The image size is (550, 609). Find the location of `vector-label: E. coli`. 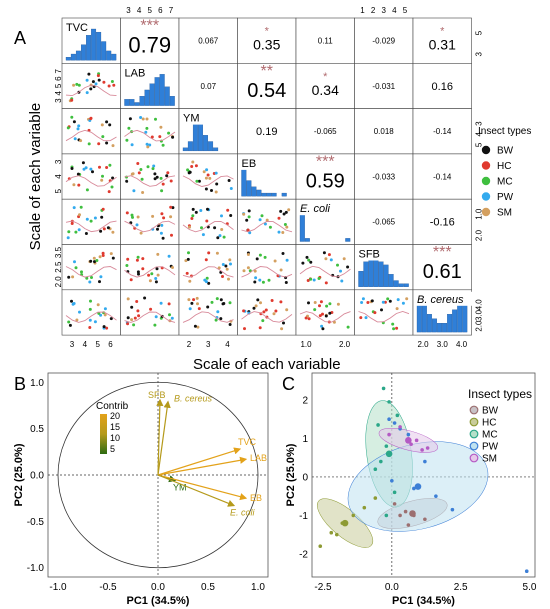

vector-label: E. coli is located at coordinates (243, 513).